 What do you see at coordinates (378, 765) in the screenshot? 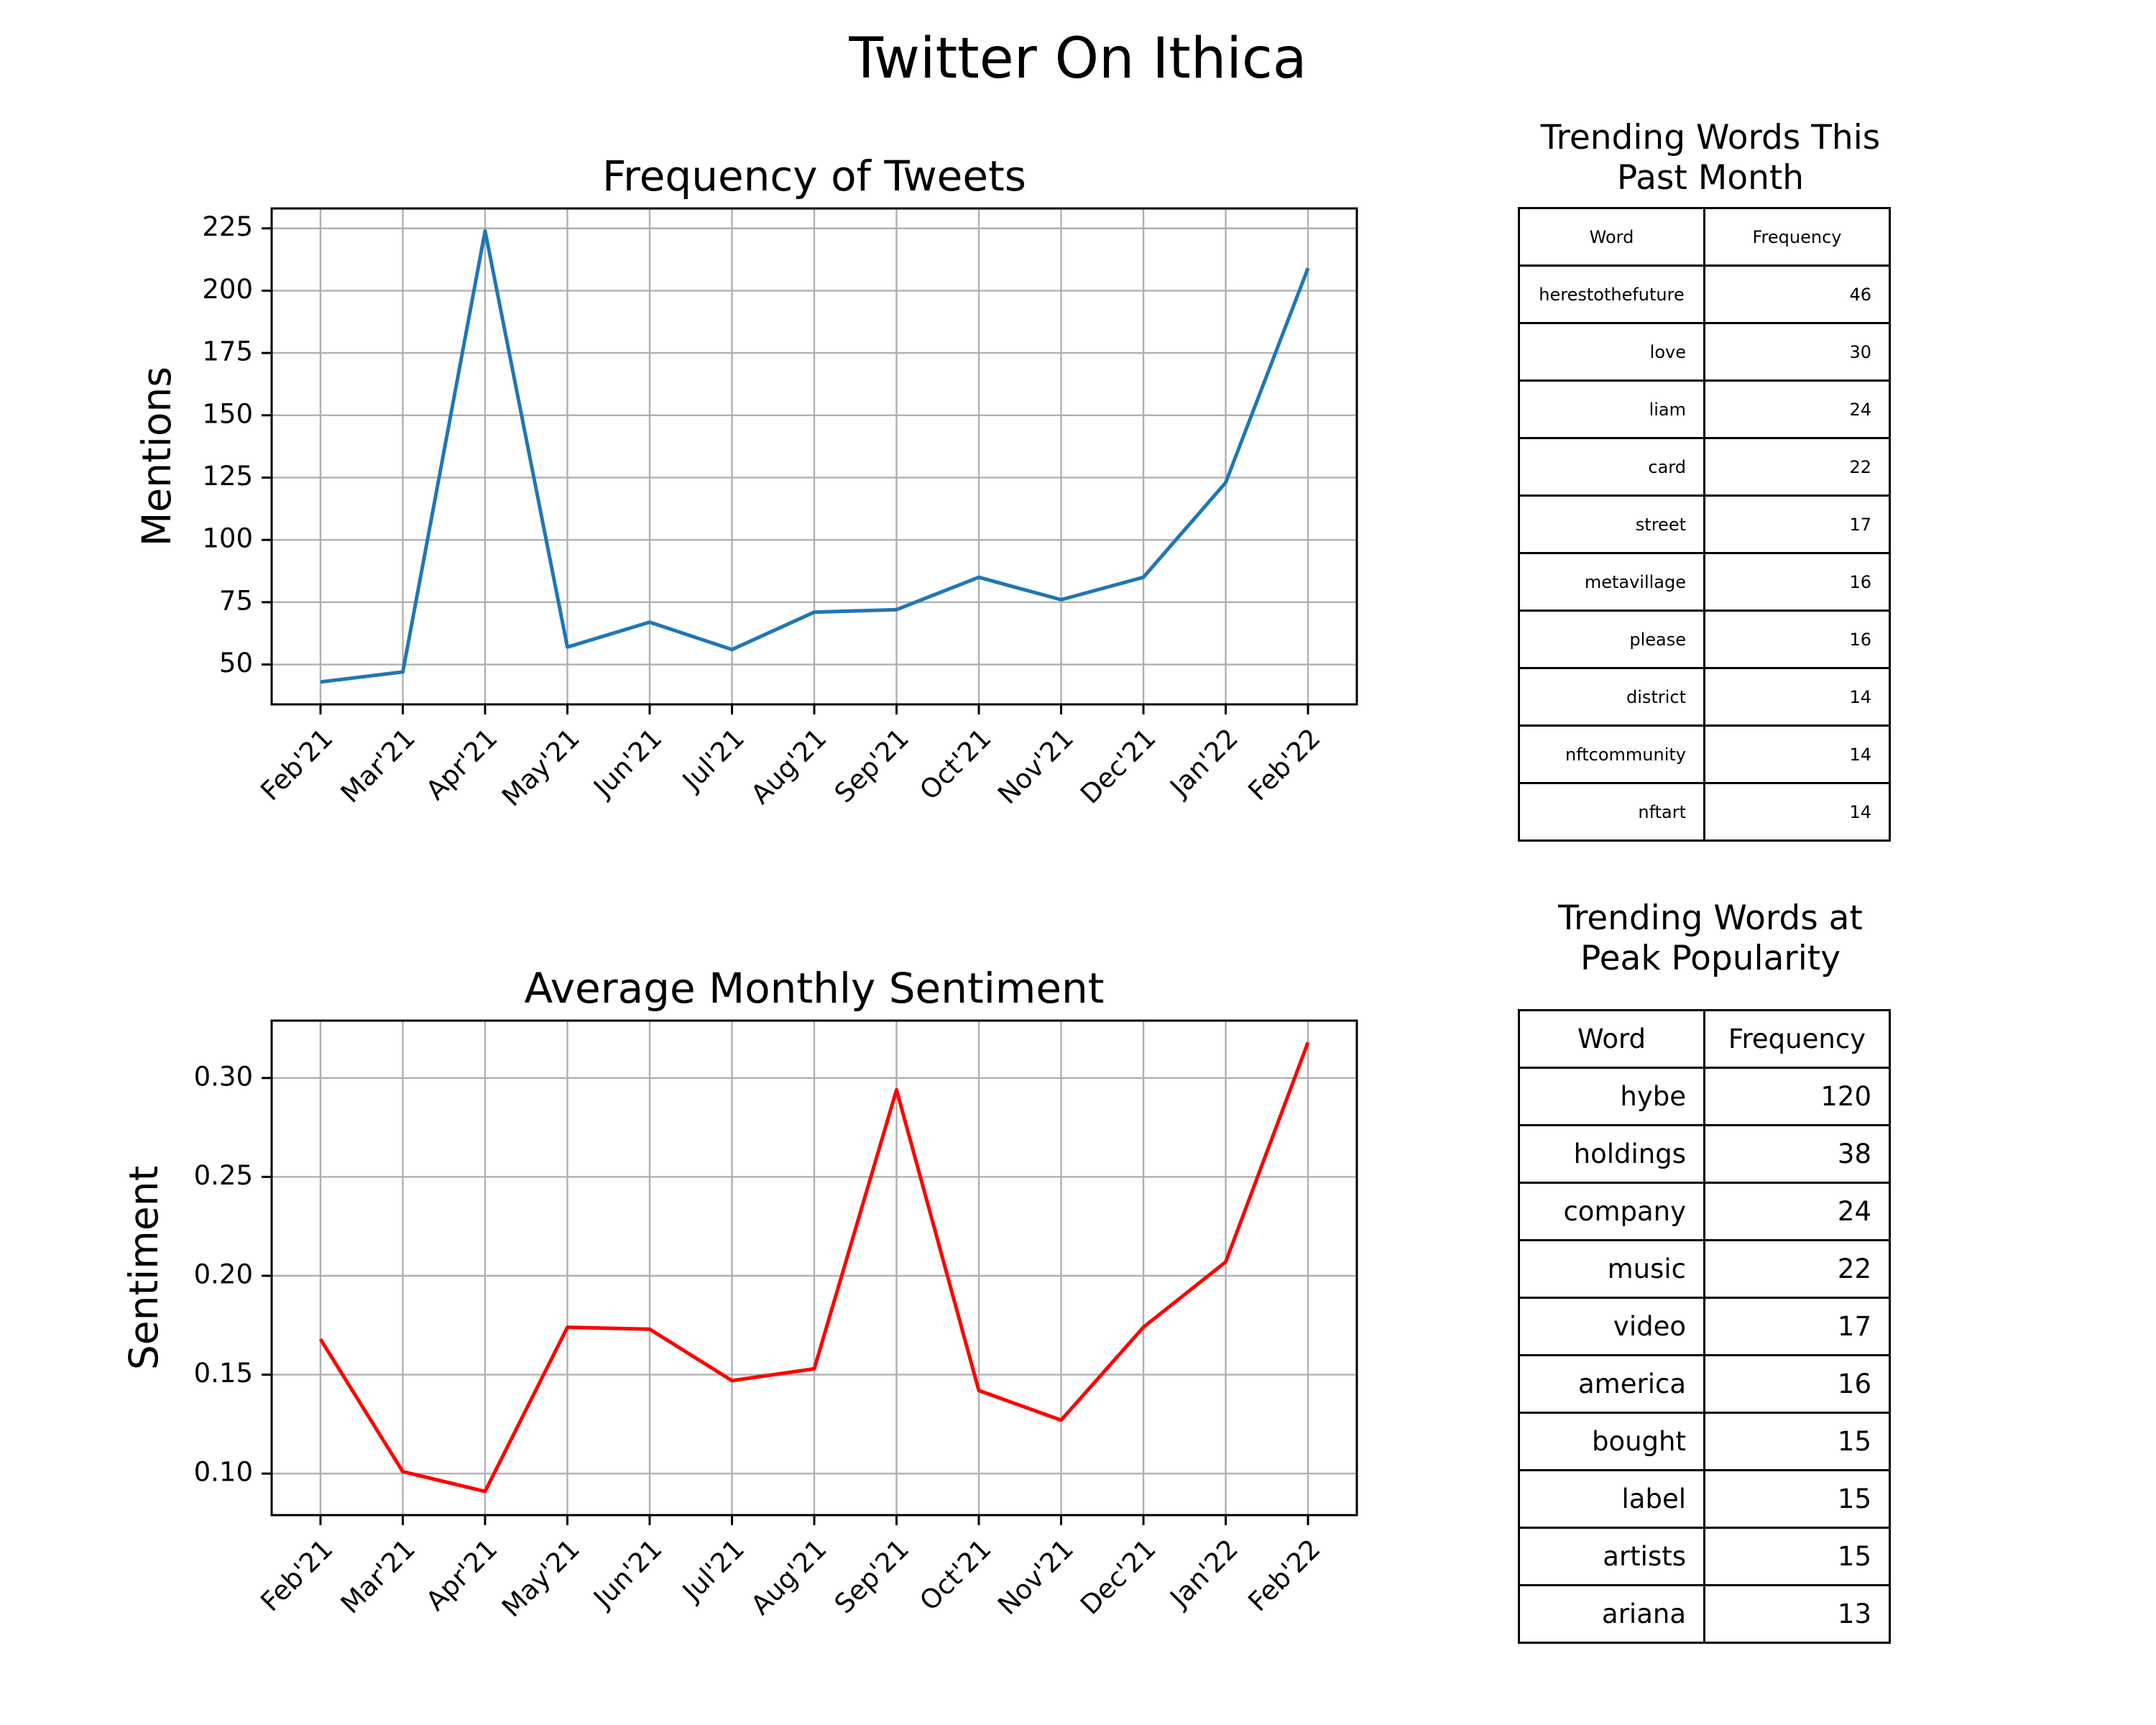
I see `x-tick-label: Mar'21` at bounding box center [378, 765].